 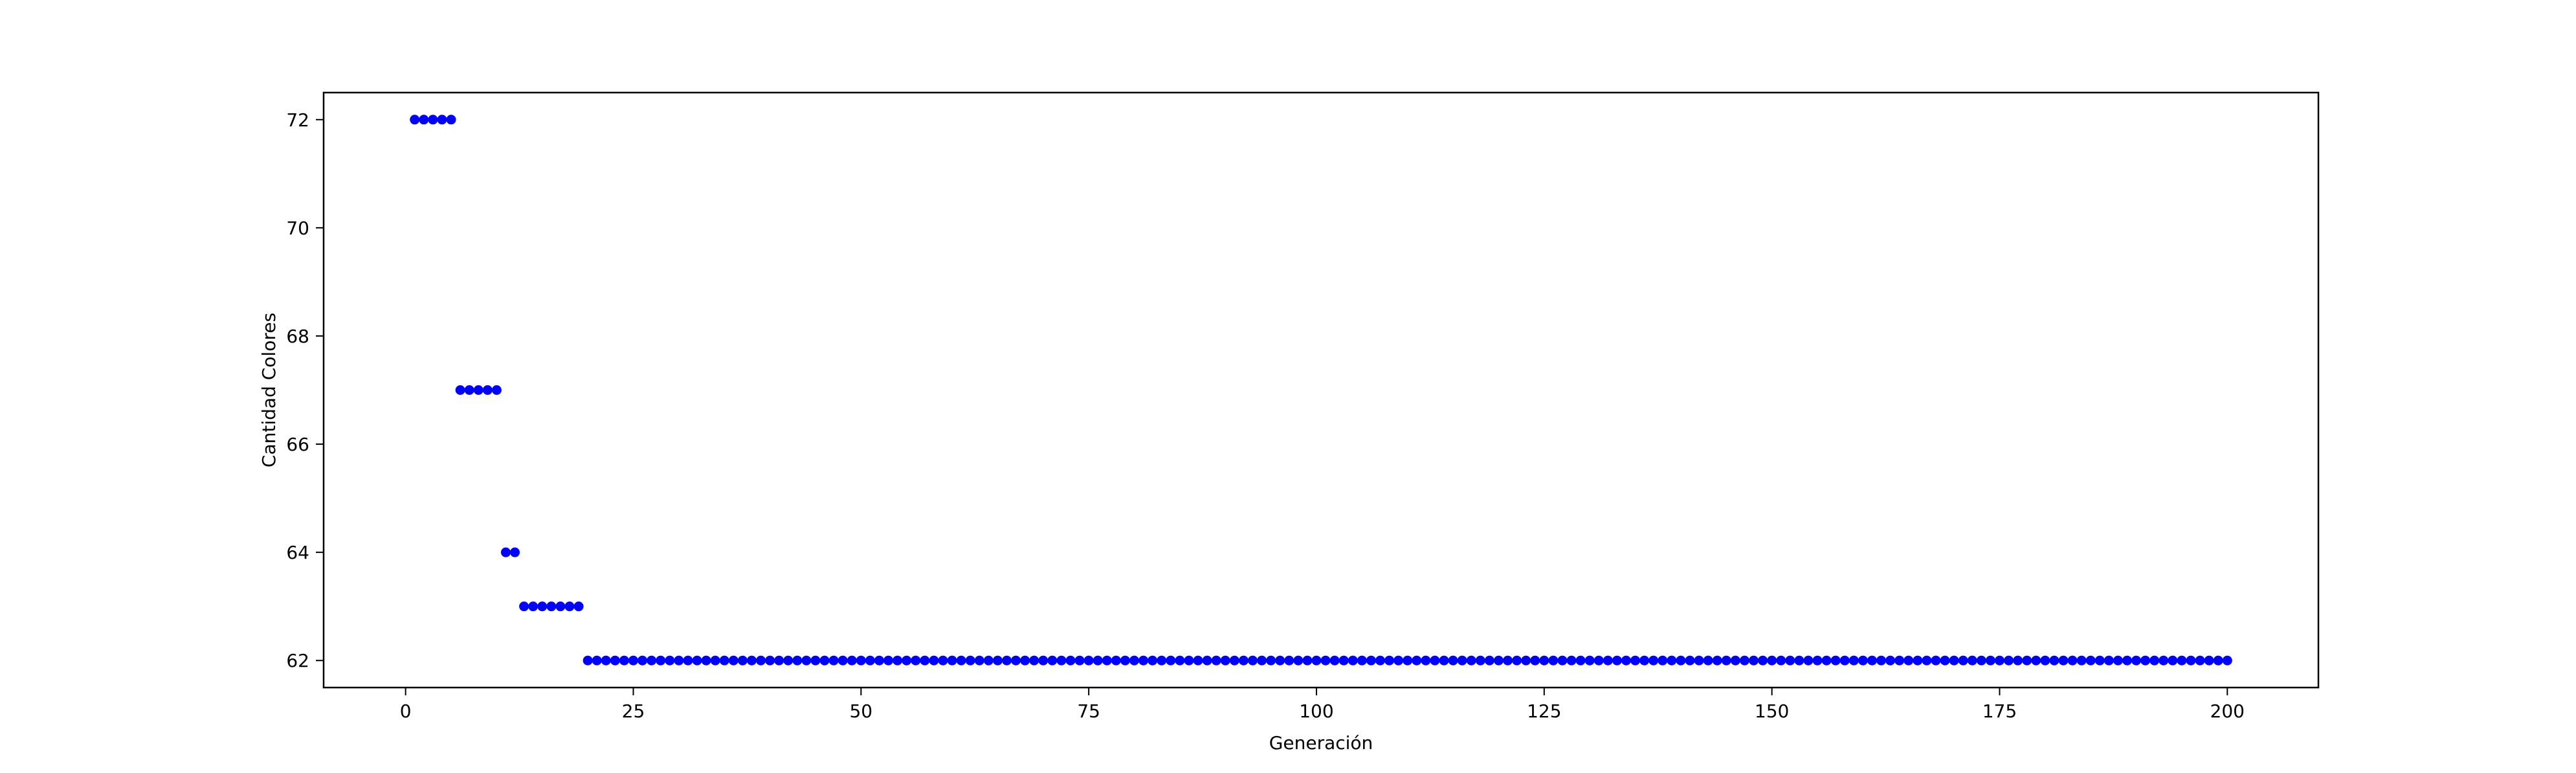 What do you see at coordinates (1088, 711) in the screenshot?
I see `x-tick-label: 75` at bounding box center [1088, 711].